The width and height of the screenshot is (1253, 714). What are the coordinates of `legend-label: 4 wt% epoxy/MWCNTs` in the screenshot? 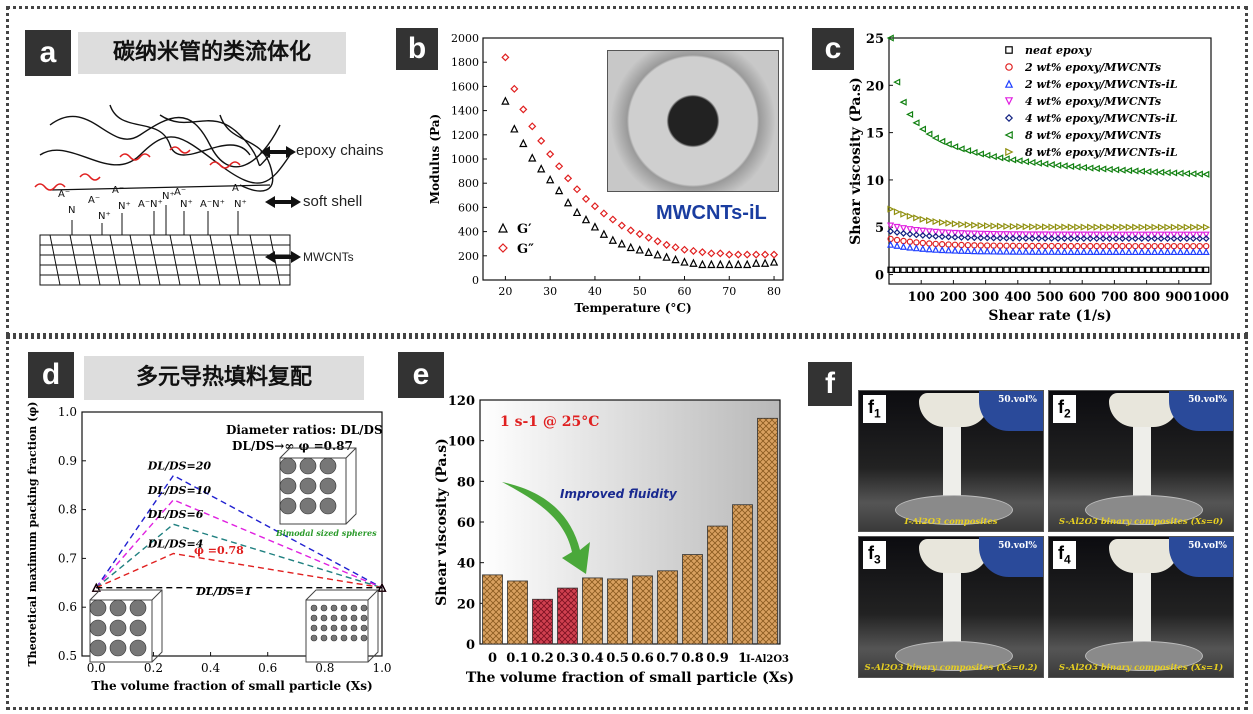 It's located at (1093, 101).